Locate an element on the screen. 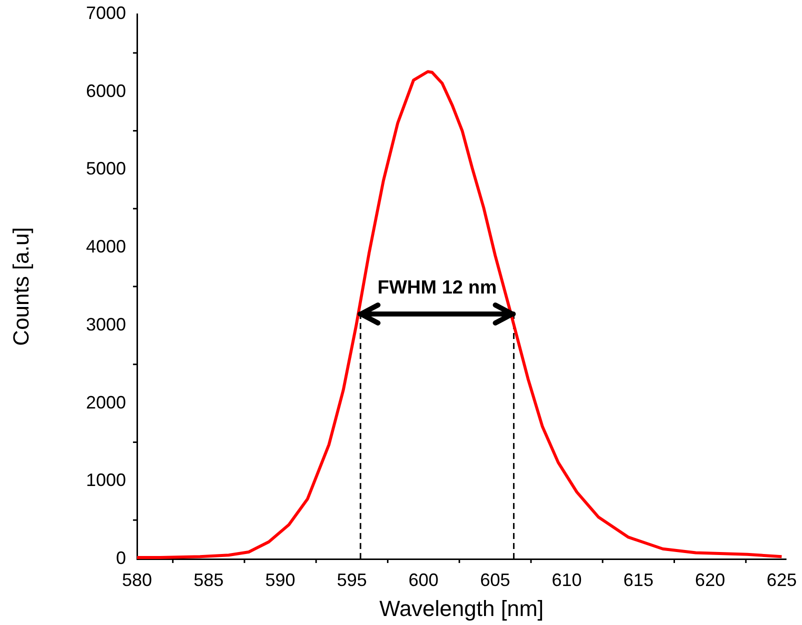  y-tick-label: 5000 is located at coordinates (106, 168).